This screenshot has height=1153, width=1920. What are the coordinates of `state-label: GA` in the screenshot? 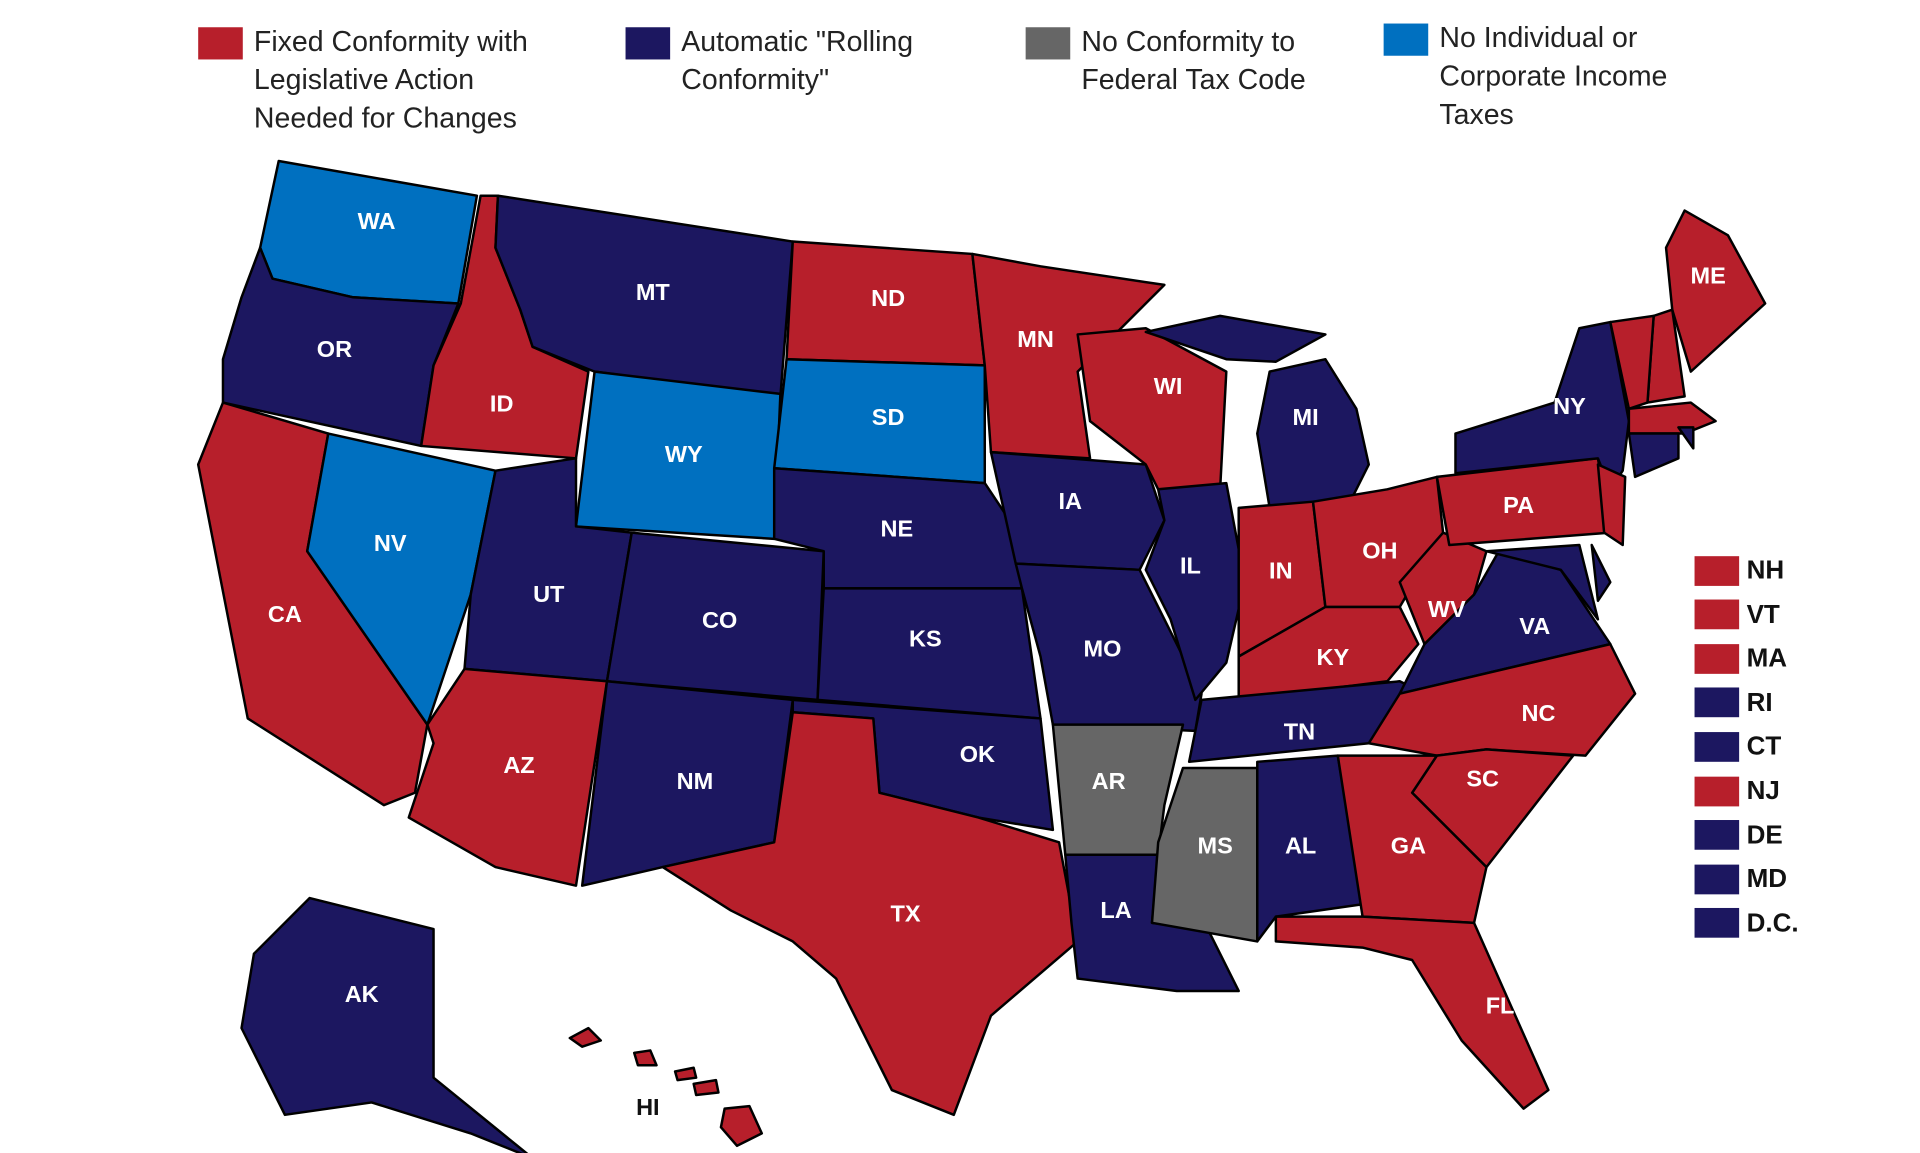 It's located at (1408, 845).